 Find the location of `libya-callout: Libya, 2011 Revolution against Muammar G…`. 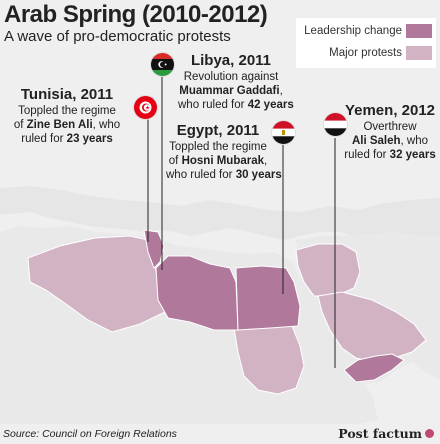

libya-callout: Libya, 2011 Revolution against Muammar G… is located at coordinates (236, 81).